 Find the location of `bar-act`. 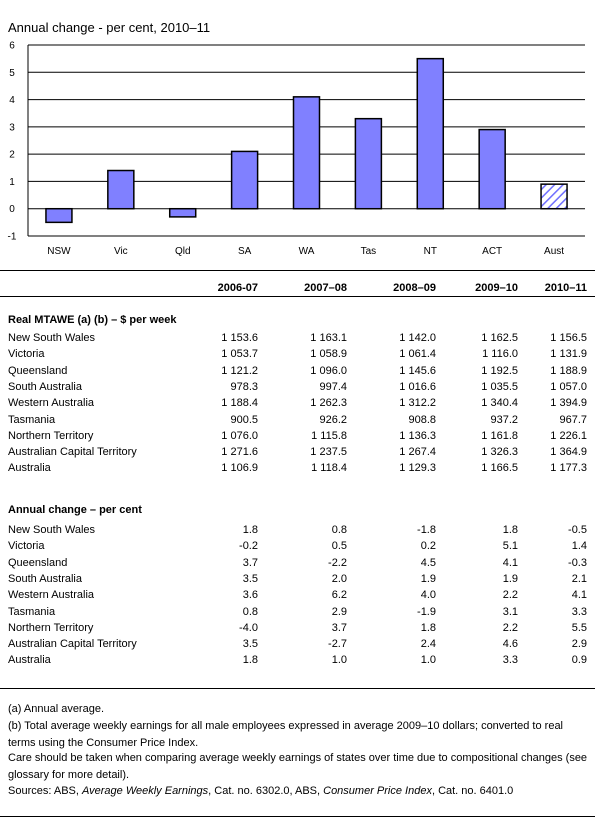

bar-act is located at coordinates (492, 169).